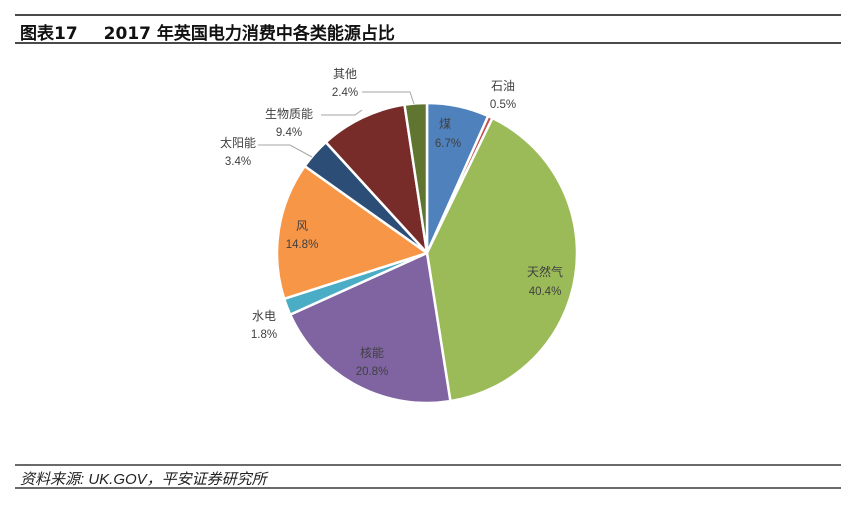  I want to click on slice-percent-label: 1.8%, so click(264, 335).